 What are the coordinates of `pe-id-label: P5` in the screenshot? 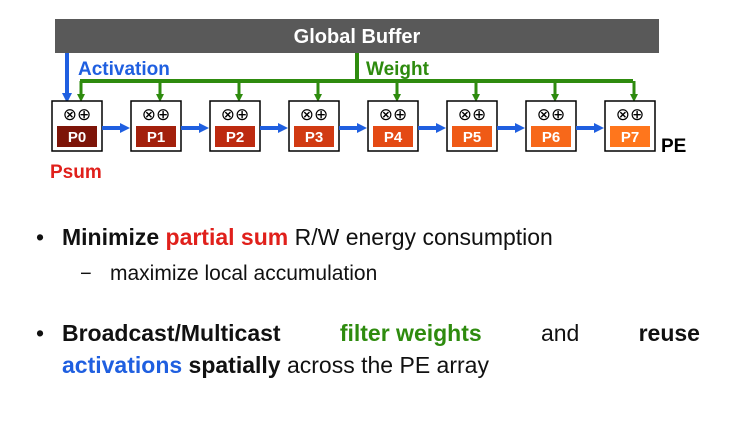 It's located at (472, 137).